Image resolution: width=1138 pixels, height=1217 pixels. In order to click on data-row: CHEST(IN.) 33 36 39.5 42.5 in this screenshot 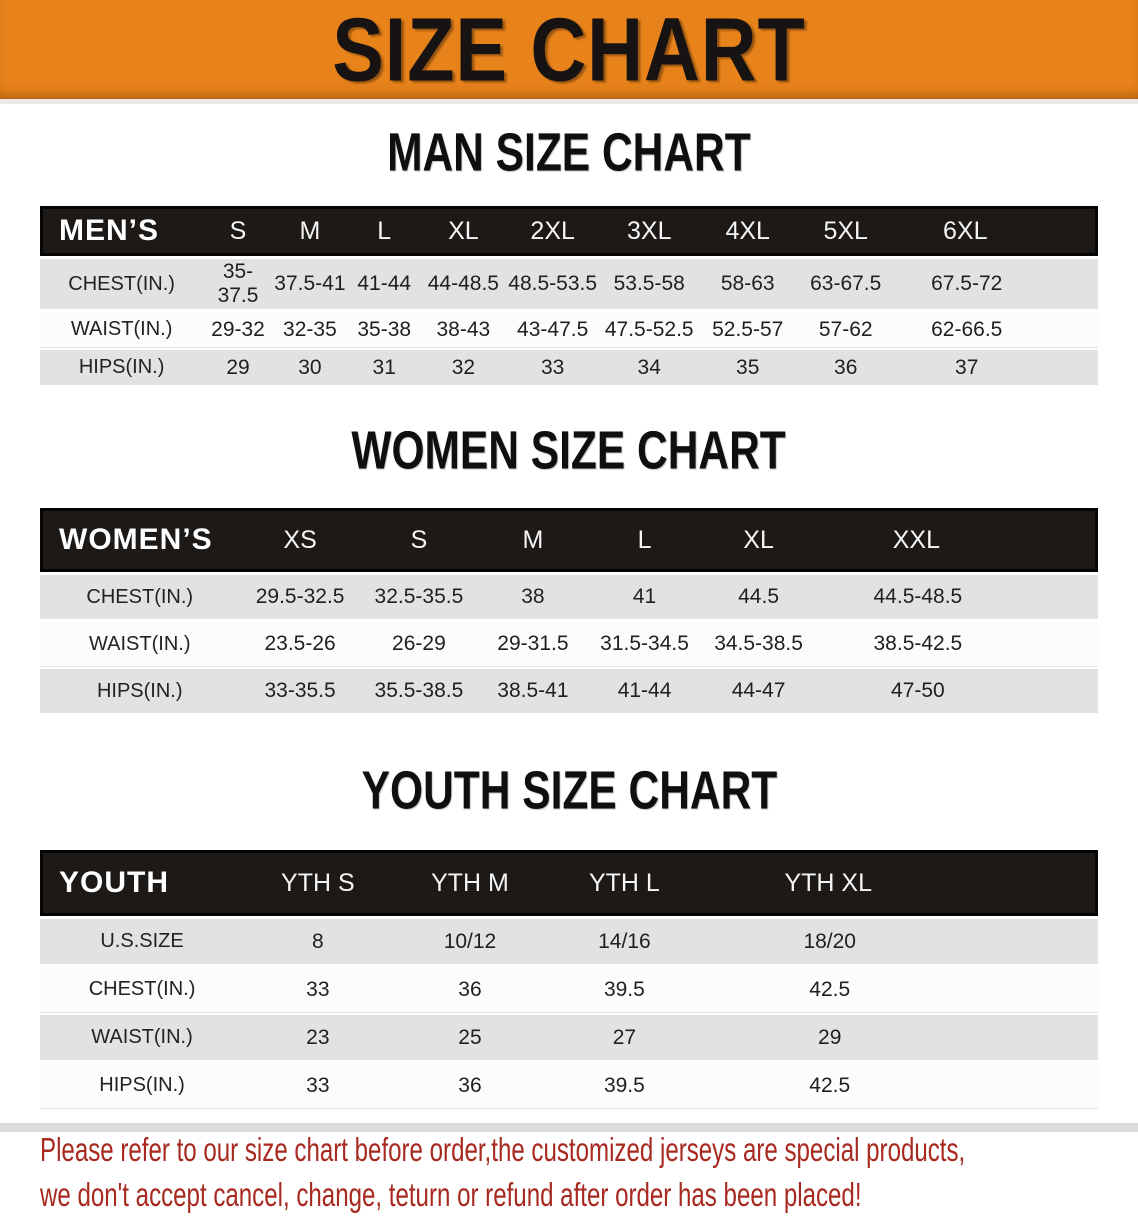, I will do `click(569, 989)`.